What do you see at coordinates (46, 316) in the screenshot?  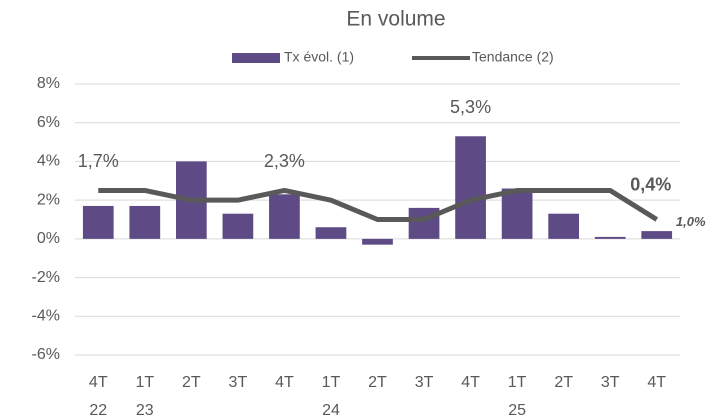 I see `y-tick-label: -4%` at bounding box center [46, 316].